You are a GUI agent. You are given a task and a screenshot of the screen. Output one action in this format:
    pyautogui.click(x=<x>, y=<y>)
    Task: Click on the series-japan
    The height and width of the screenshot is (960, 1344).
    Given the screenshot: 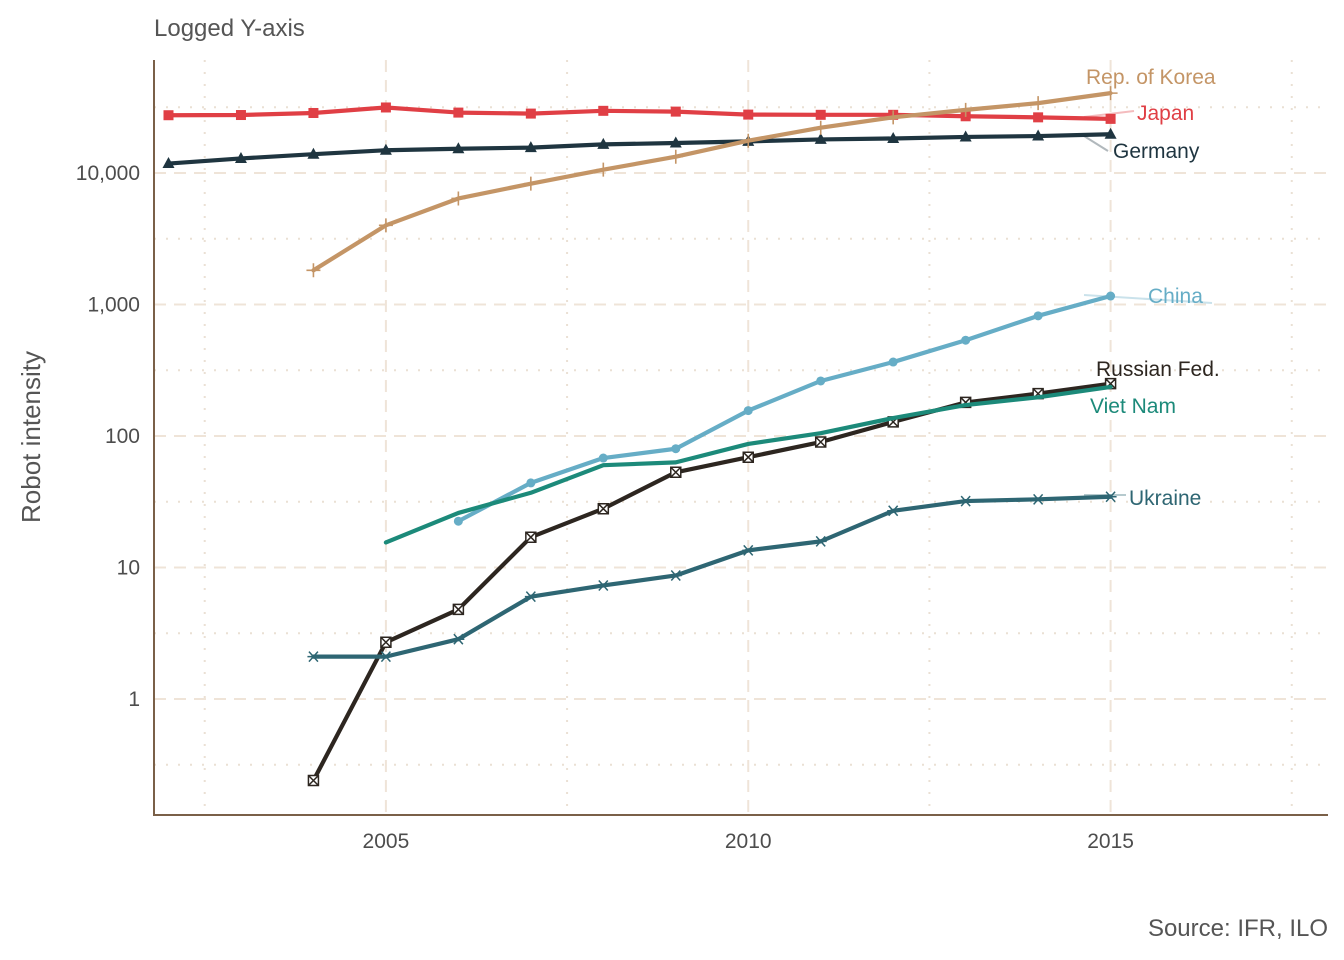 What is the action you would take?
    pyautogui.click(x=639, y=113)
    